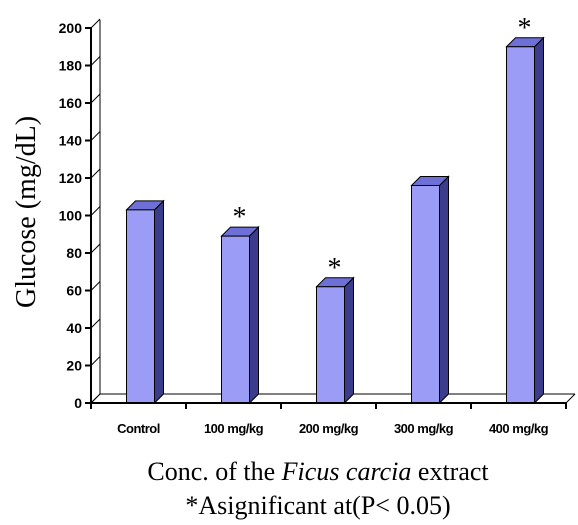 The height and width of the screenshot is (525, 578). What do you see at coordinates (78, 403) in the screenshot?
I see `y-tick-label: 0` at bounding box center [78, 403].